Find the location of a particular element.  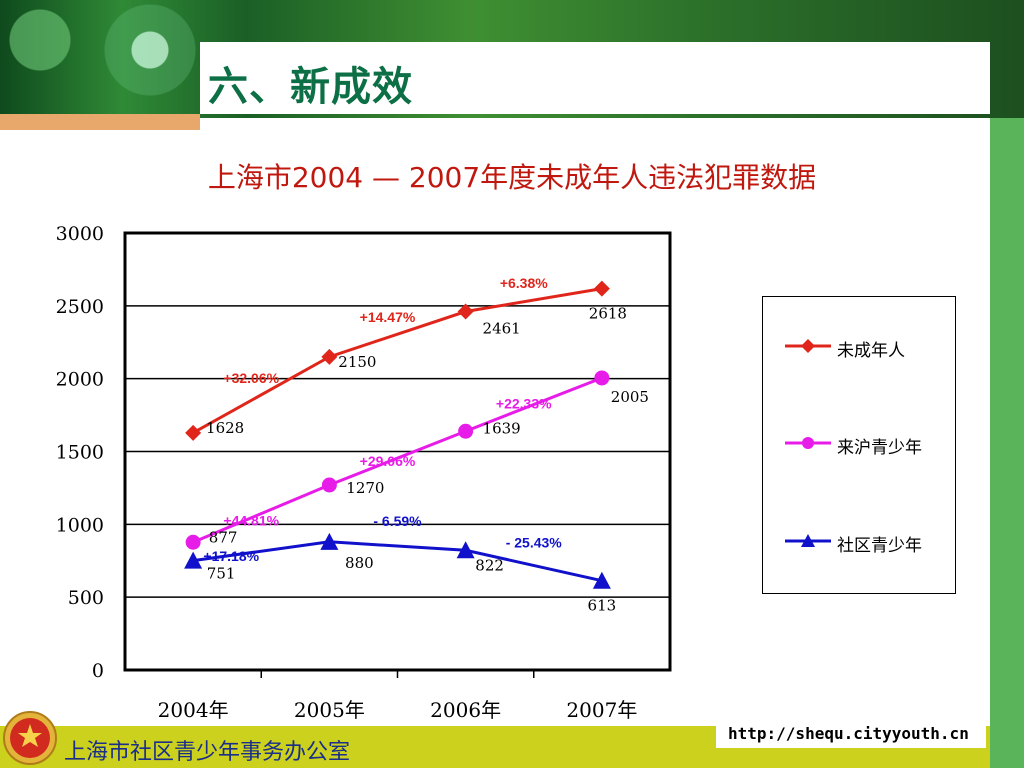

legend-swatch-diamond-icon is located at coordinates (808, 346).